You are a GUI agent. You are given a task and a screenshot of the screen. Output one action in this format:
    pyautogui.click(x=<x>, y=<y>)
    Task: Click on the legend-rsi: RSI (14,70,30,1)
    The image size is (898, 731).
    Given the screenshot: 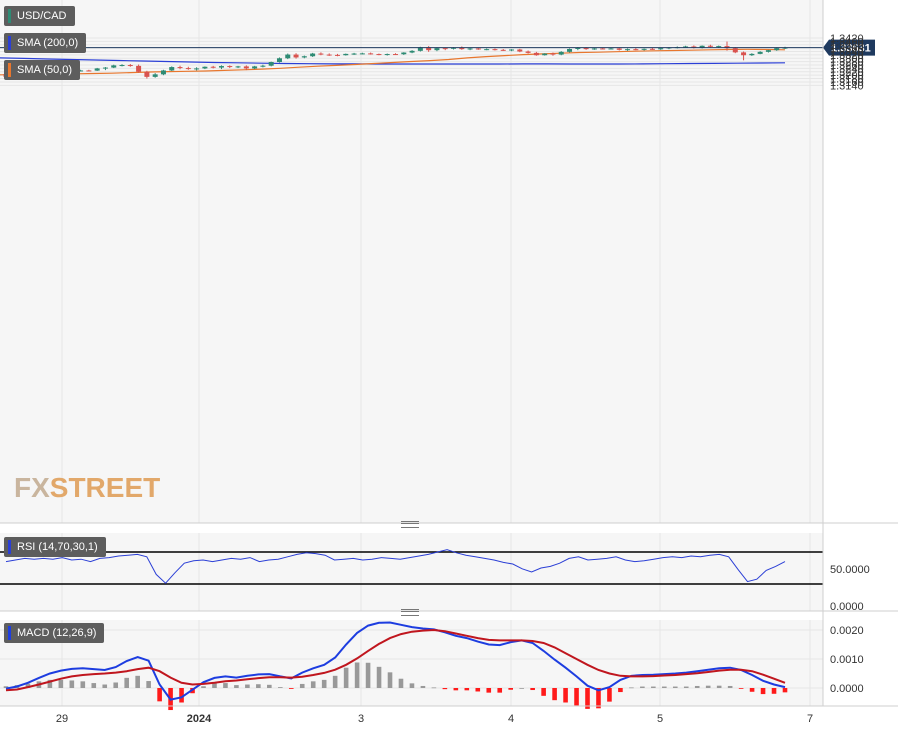 What is the action you would take?
    pyautogui.click(x=55, y=547)
    